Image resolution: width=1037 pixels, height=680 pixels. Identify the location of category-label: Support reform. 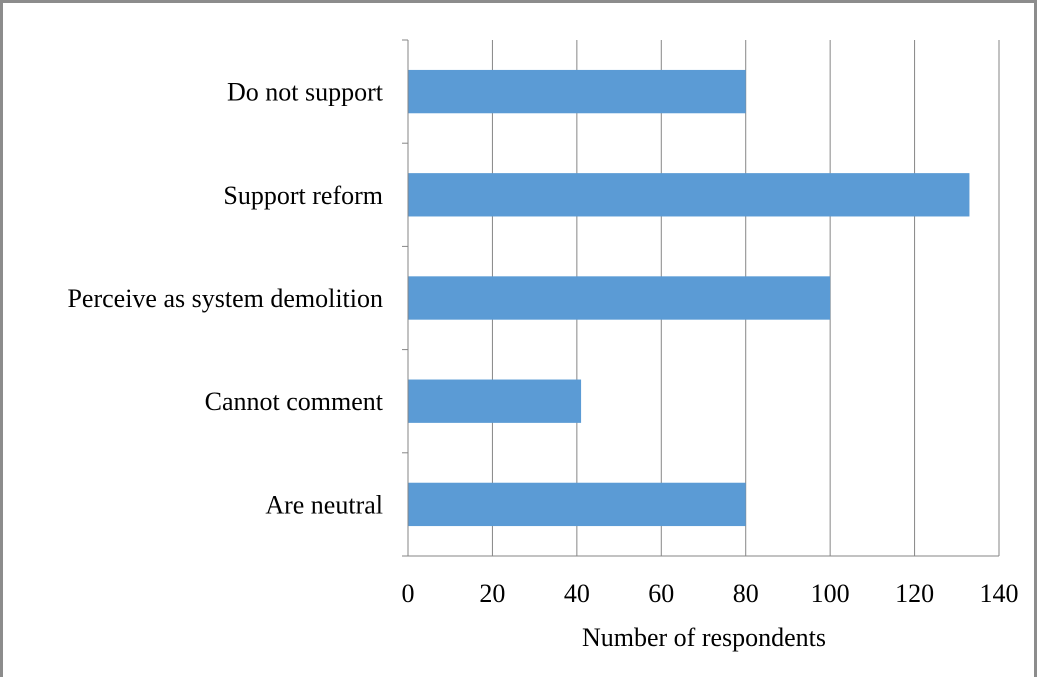
(303, 195).